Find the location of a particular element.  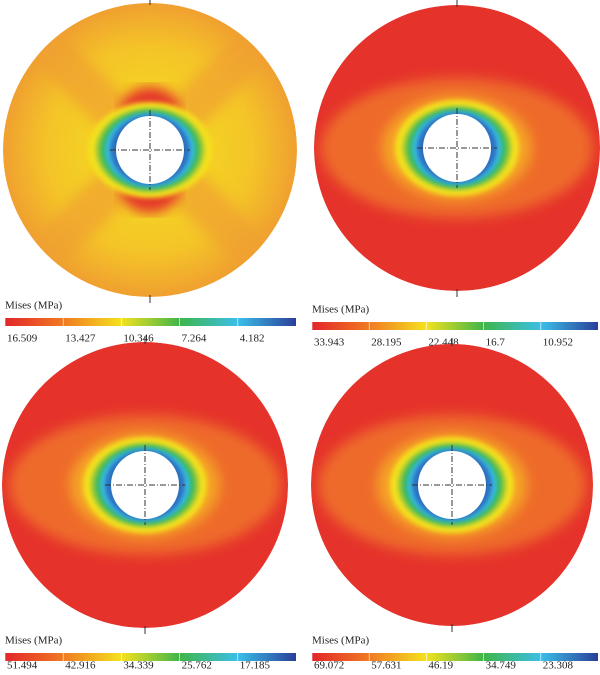

colorbar-label: 28.195 is located at coordinates (386, 343).